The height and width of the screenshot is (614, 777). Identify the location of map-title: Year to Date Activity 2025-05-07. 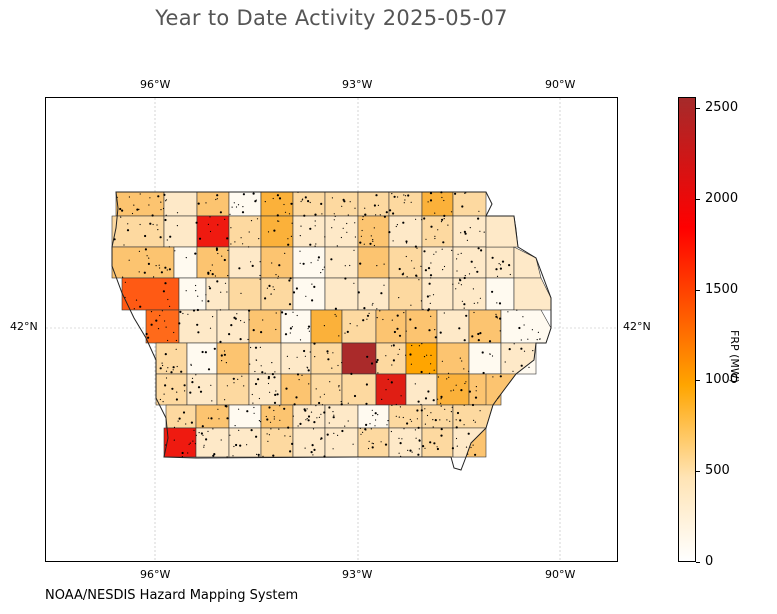
(331, 18).